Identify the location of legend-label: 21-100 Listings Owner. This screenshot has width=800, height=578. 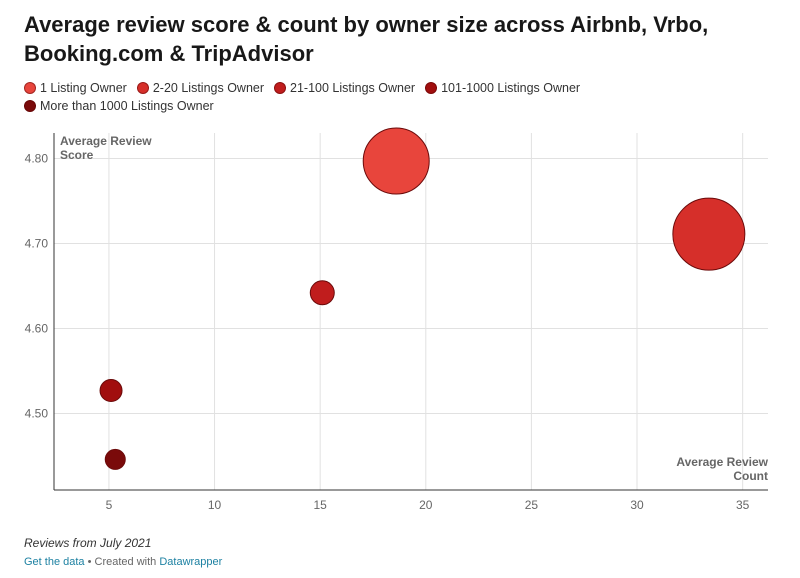
(353, 88).